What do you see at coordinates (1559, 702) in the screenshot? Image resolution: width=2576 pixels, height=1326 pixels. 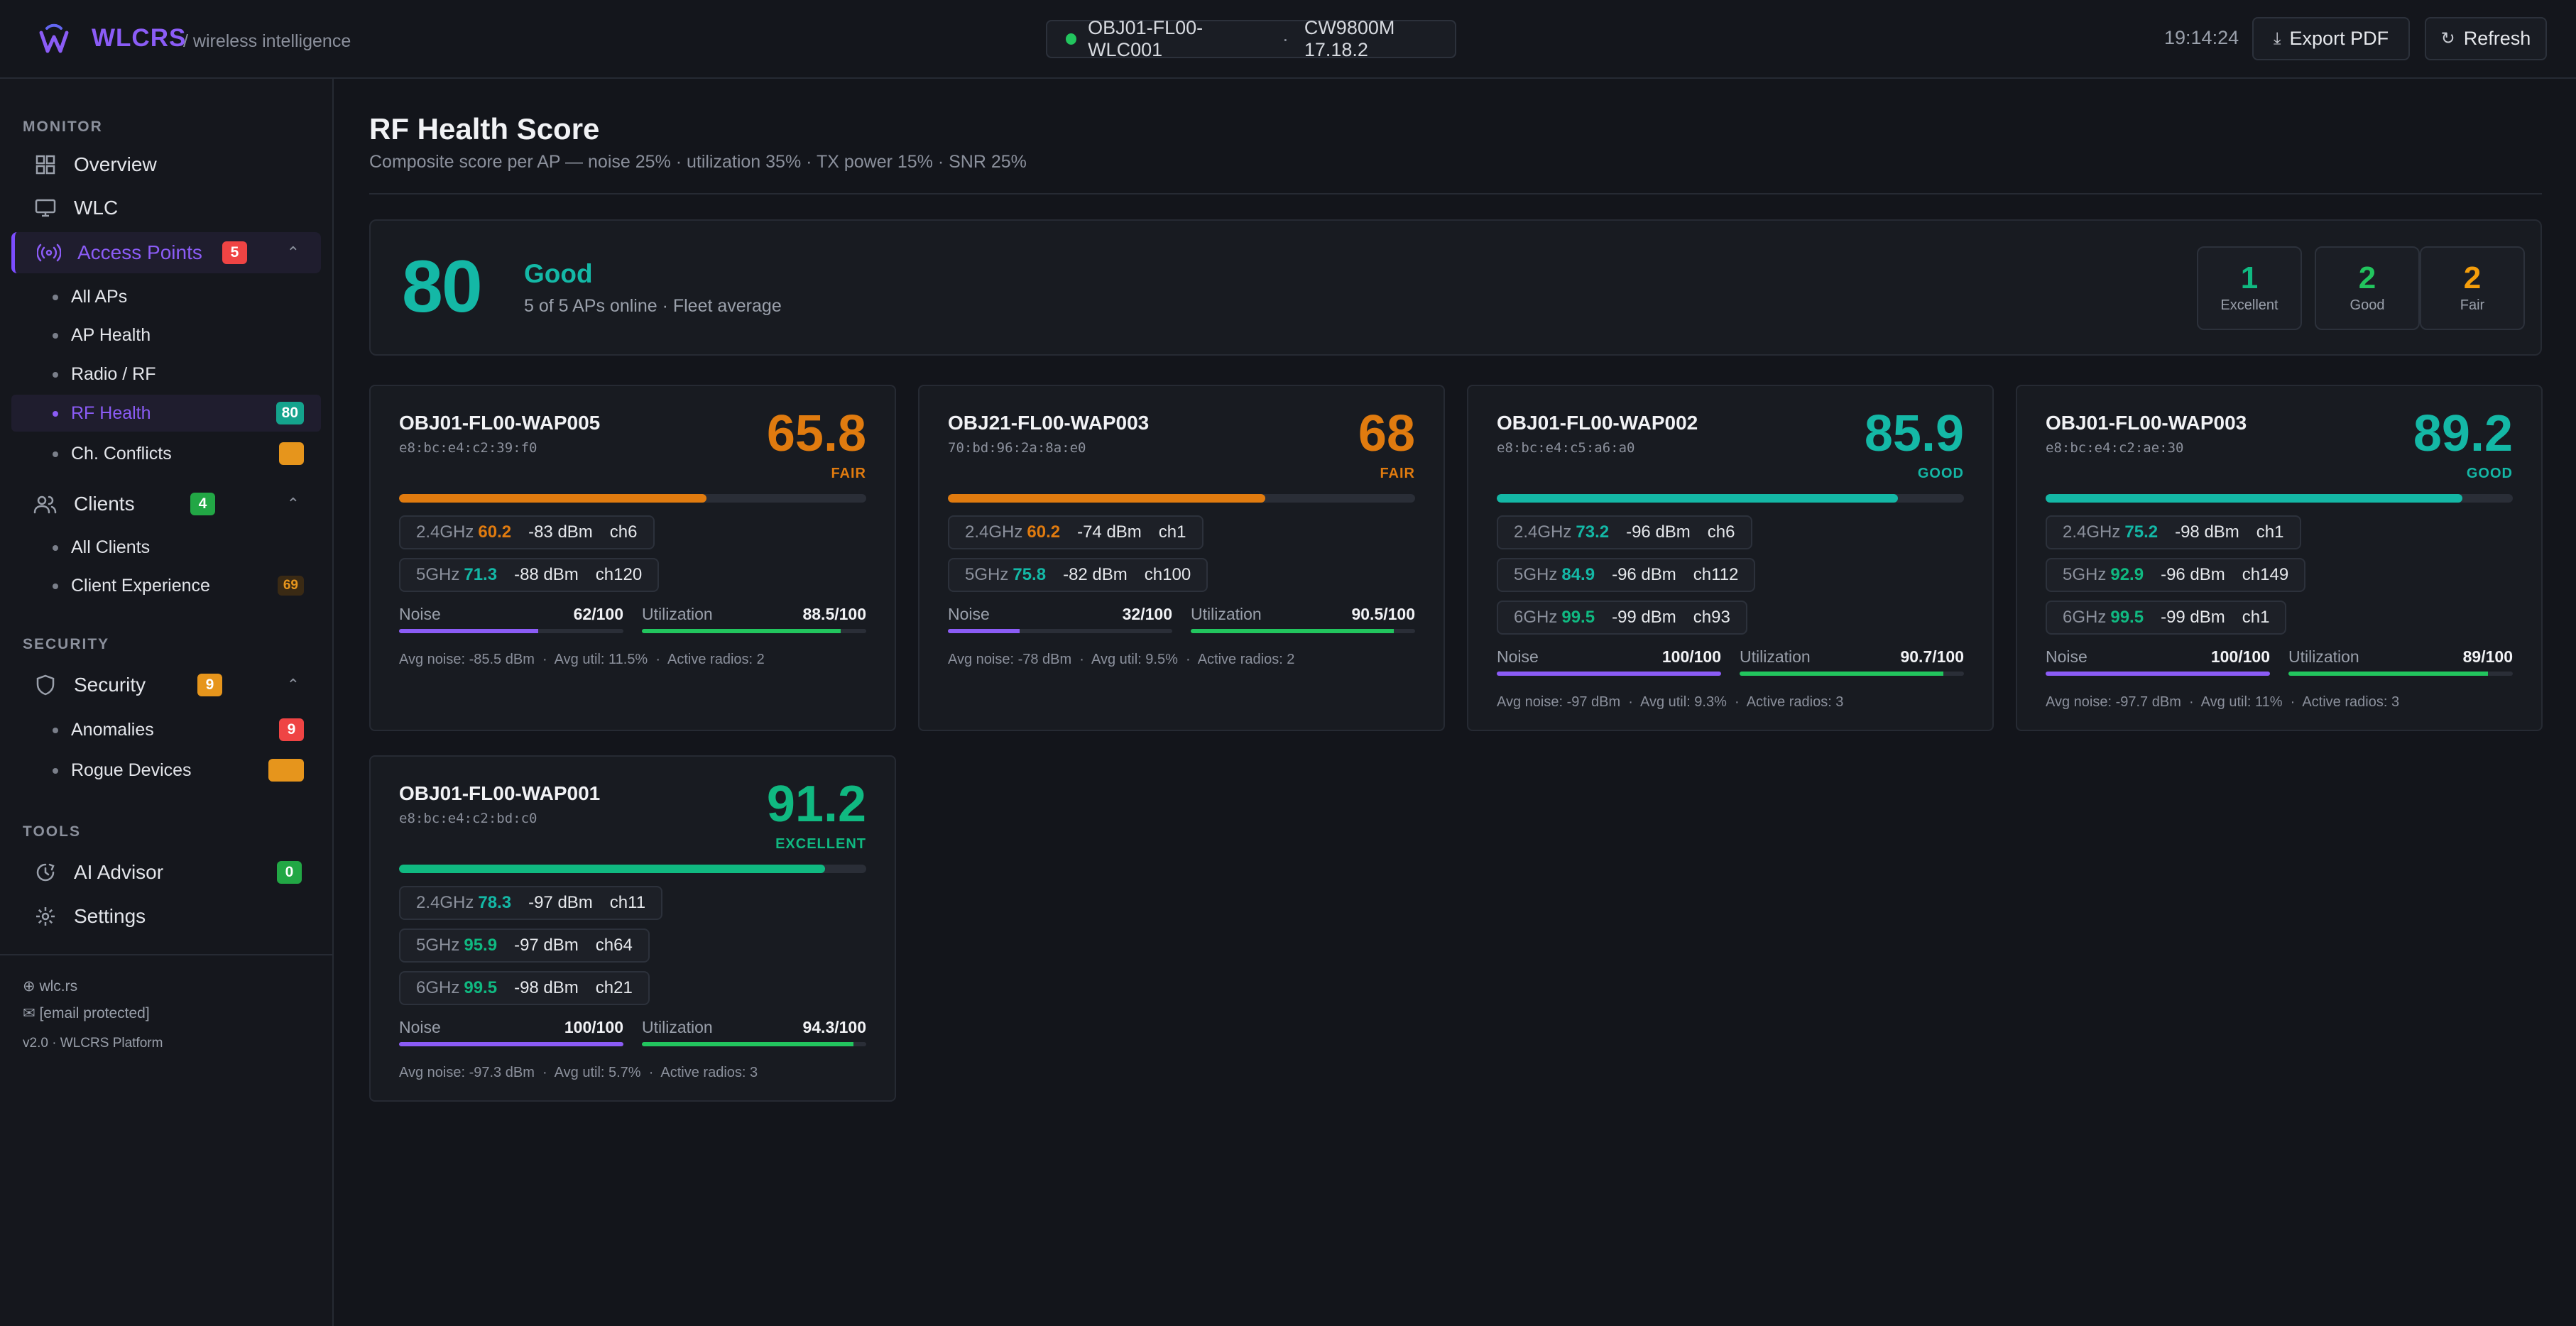 I see `avg-noise: Avg noise: -97 dBm` at bounding box center [1559, 702].